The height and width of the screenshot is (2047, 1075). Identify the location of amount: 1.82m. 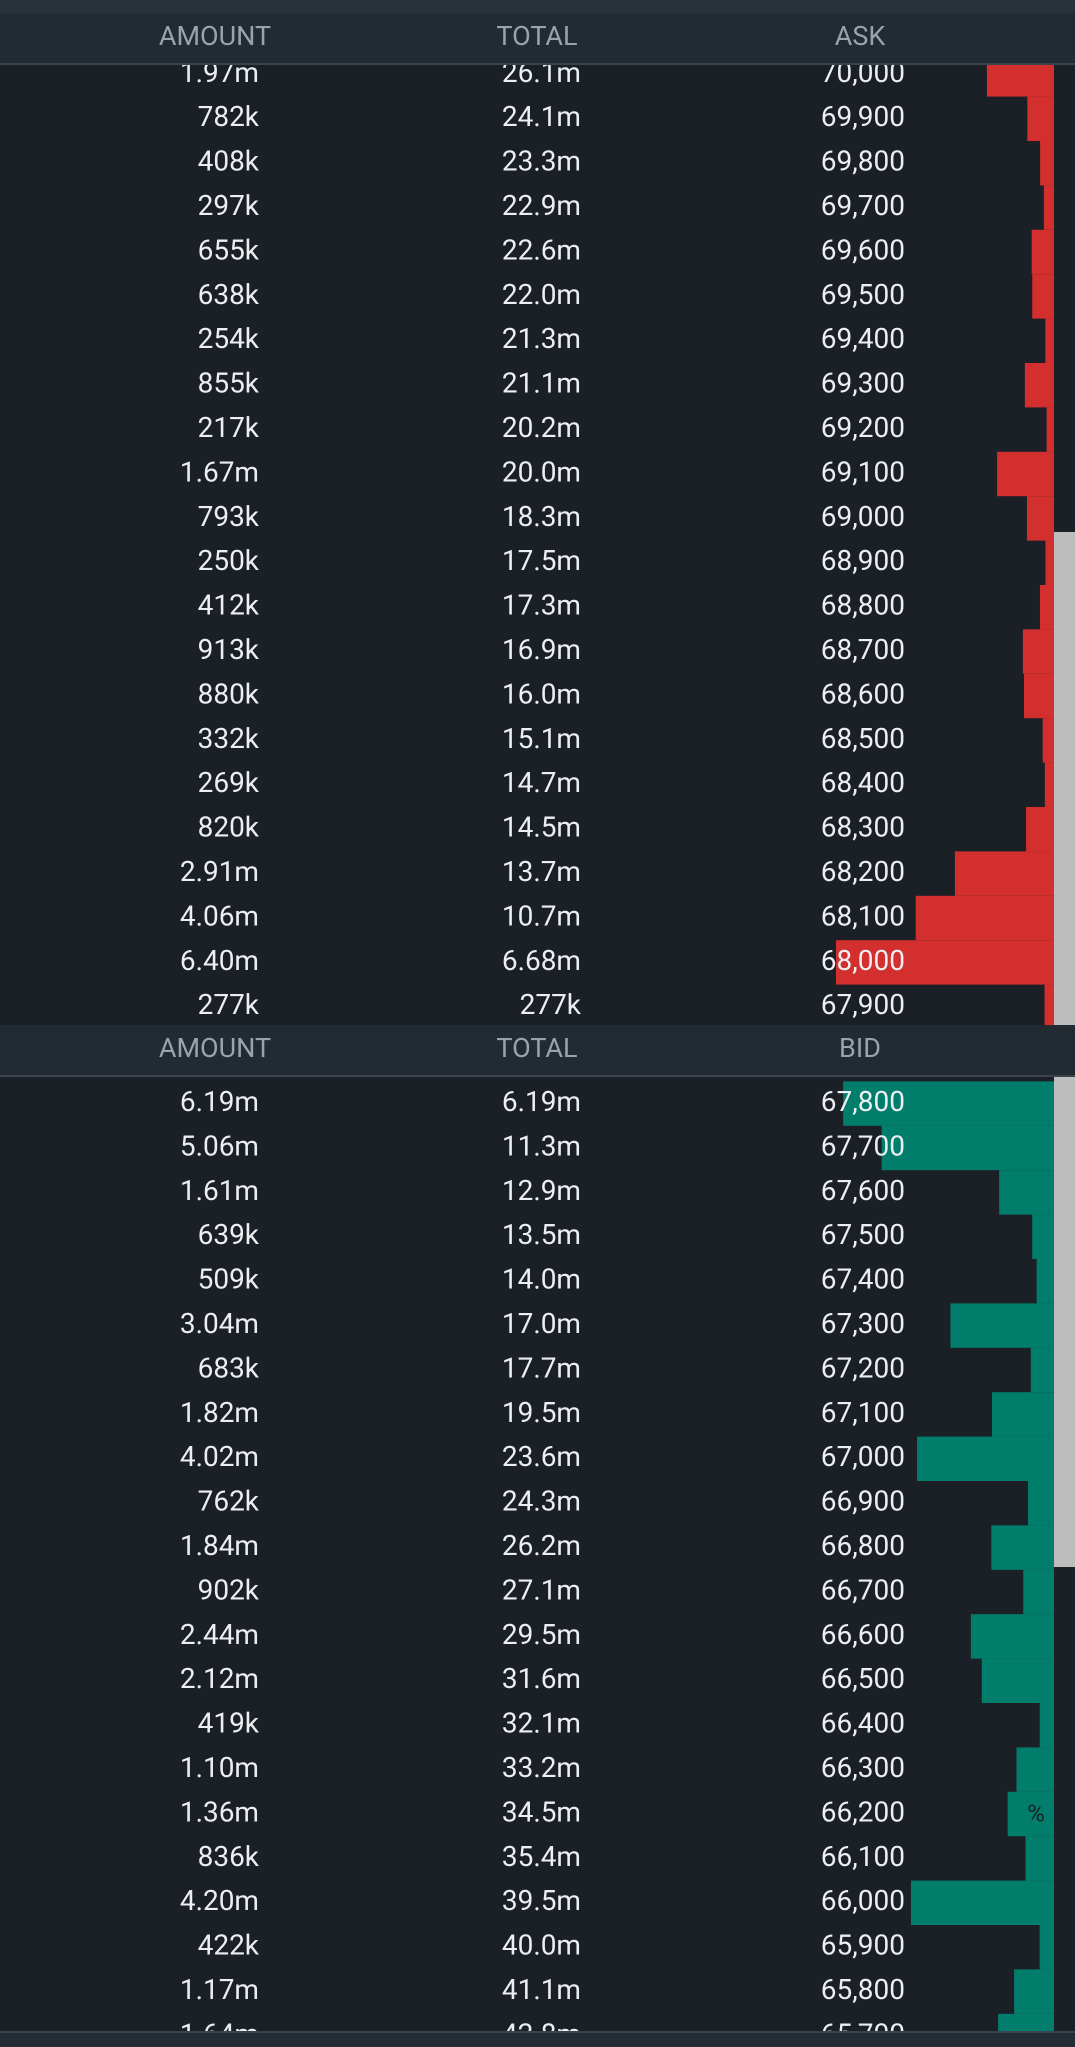
(219, 1412).